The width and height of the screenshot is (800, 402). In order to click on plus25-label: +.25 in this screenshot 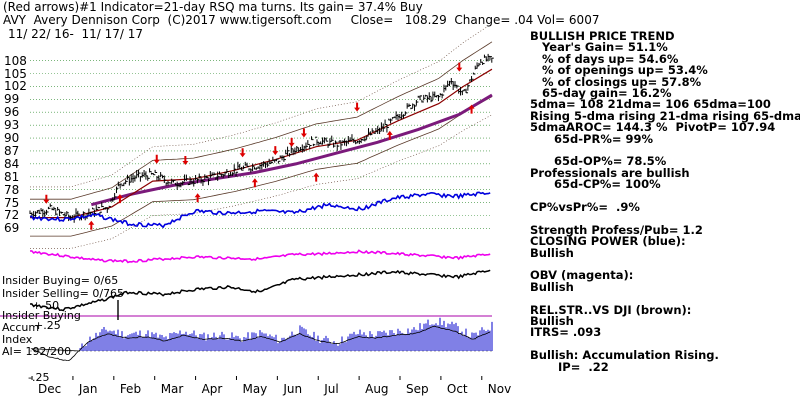, I will do `click(47, 325)`.